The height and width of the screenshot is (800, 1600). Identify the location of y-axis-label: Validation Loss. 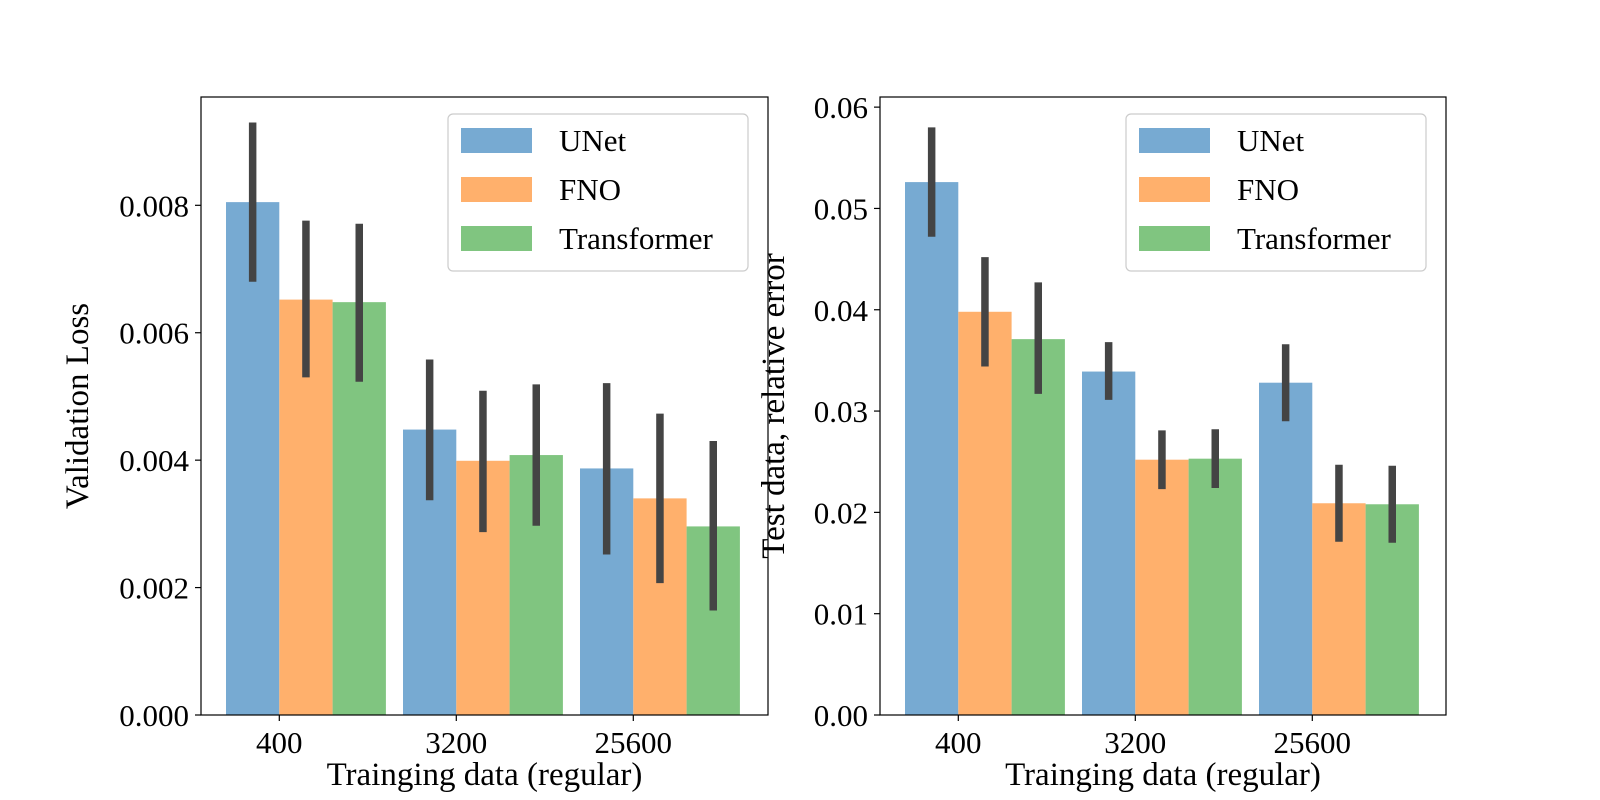
(78, 406).